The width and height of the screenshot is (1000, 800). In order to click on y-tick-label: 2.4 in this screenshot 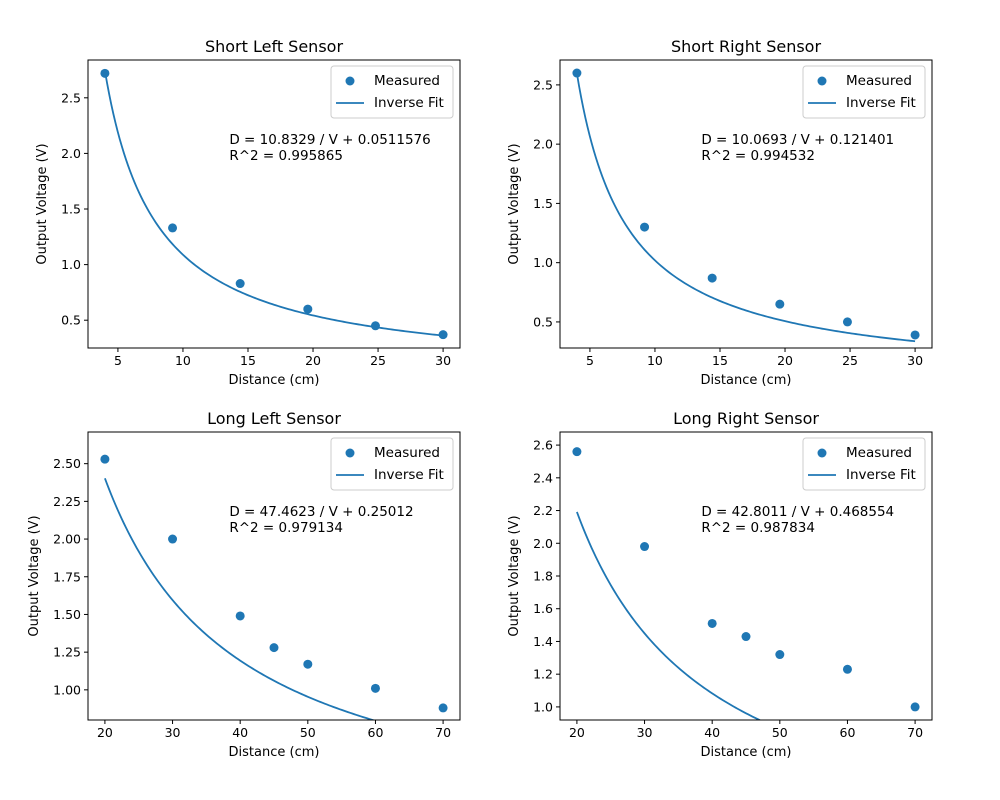, I will do `click(543, 477)`.